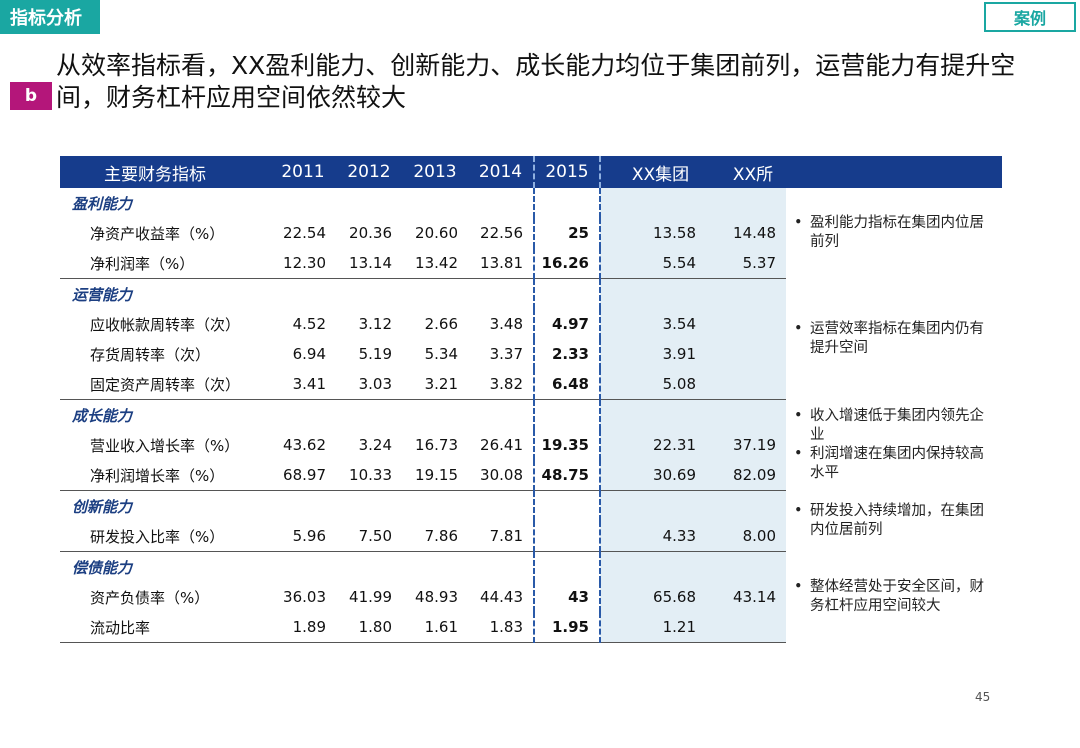  What do you see at coordinates (436, 597) in the screenshot?
I see `value-cell-v2013: 48.93` at bounding box center [436, 597].